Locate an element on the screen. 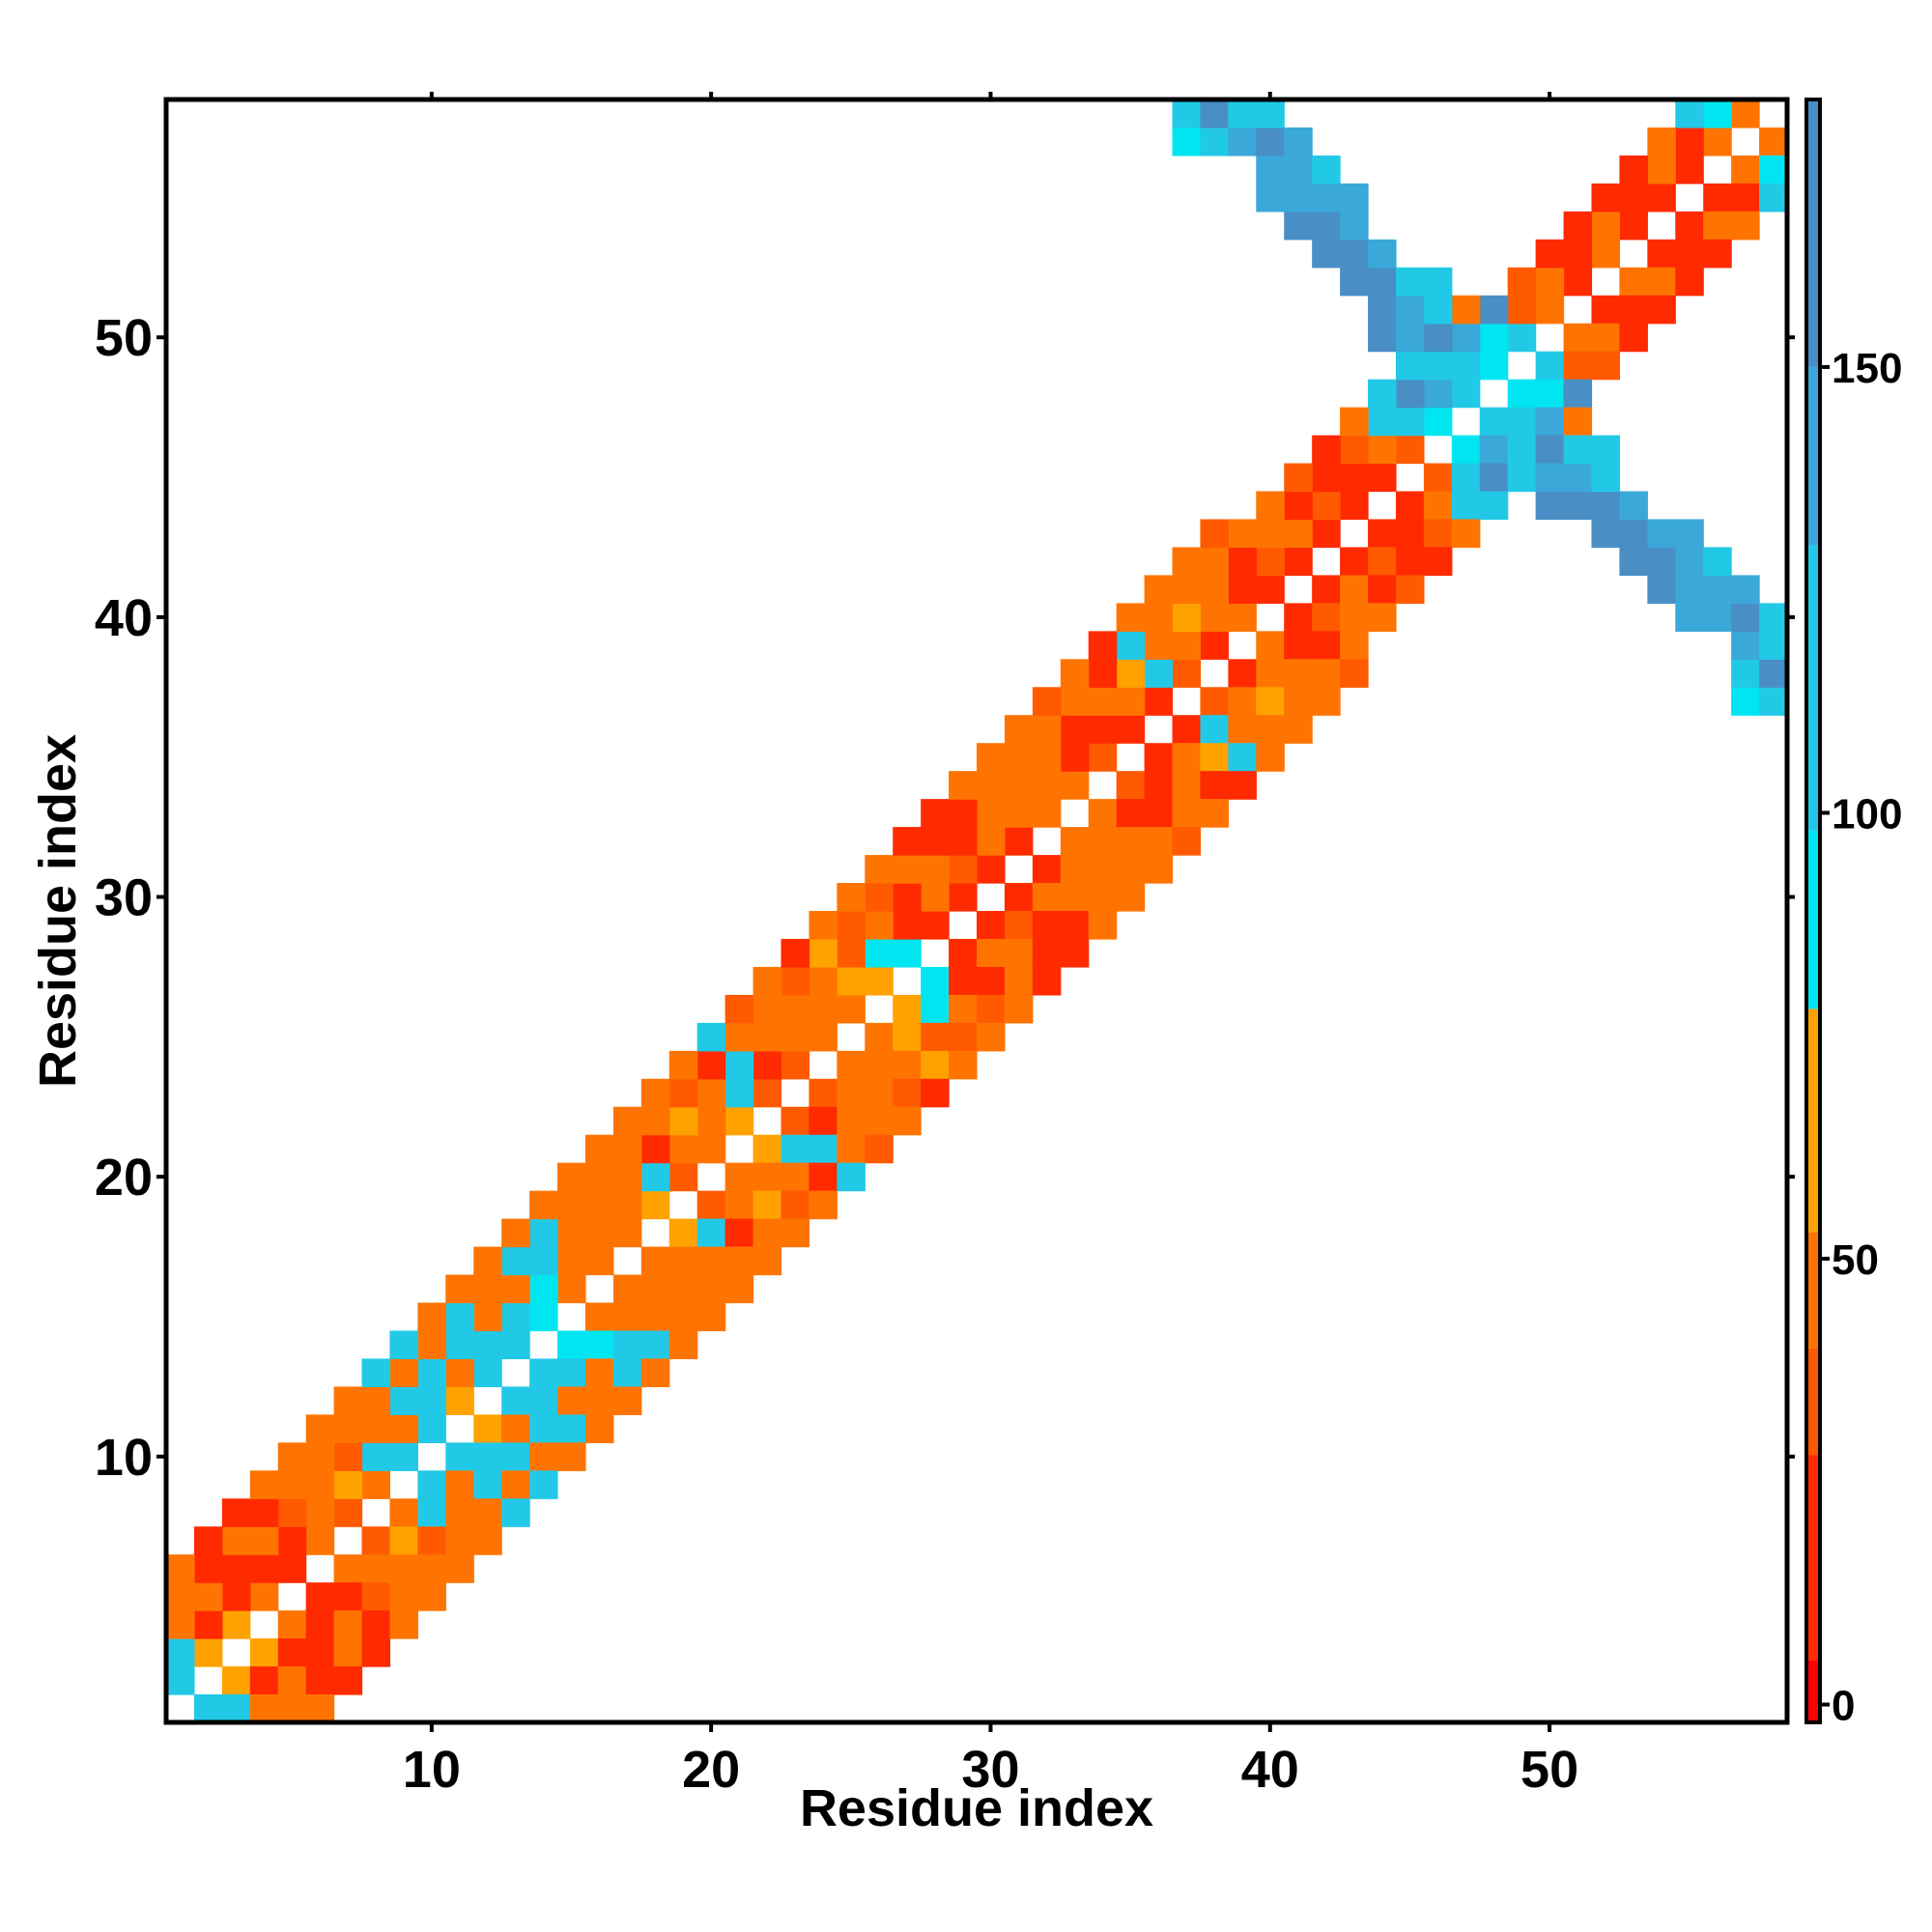 Image resolution: width=1932 pixels, height=1932 pixels. colorbar-frame is located at coordinates (1813, 911).